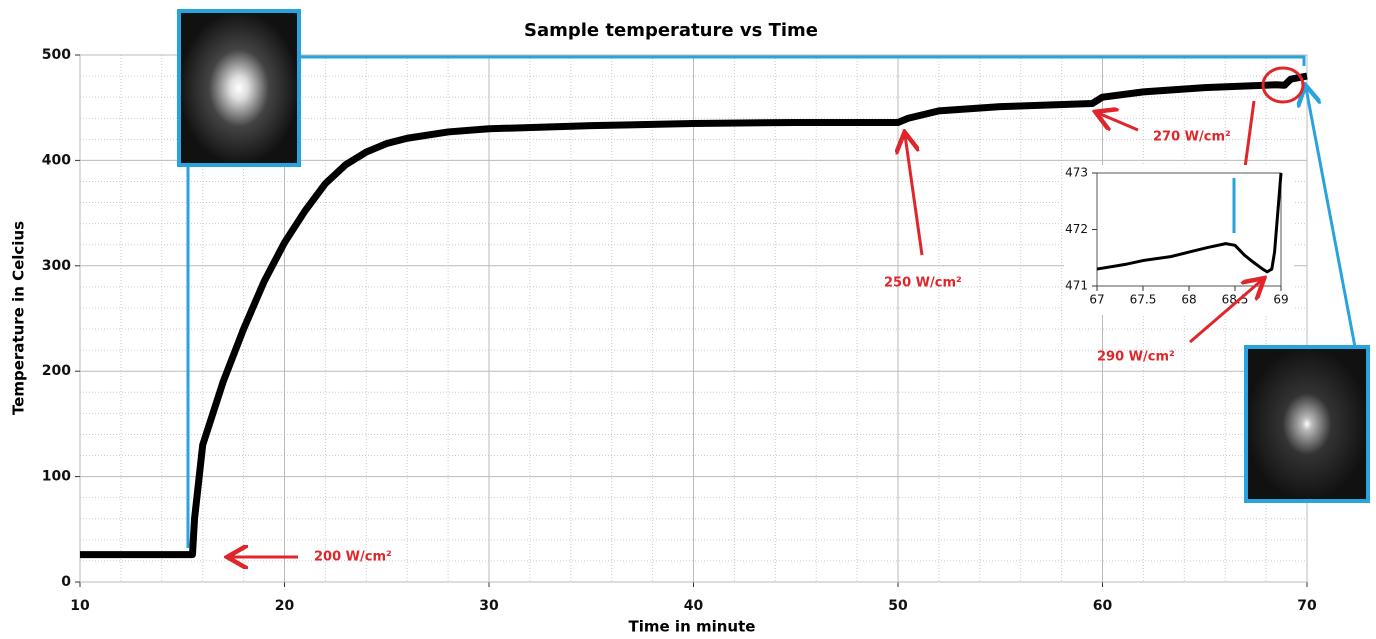 This screenshot has width=1376, height=639. Describe the element at coordinates (56, 266) in the screenshot. I see `y-tick-label: 300` at that location.